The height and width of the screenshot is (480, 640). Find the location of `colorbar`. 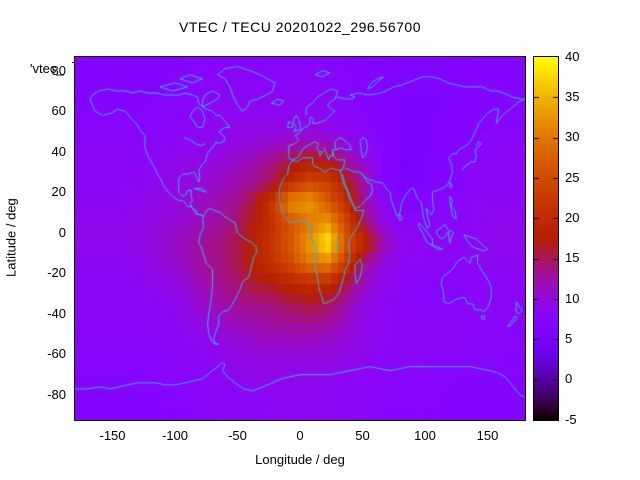

colorbar is located at coordinates (546, 238).